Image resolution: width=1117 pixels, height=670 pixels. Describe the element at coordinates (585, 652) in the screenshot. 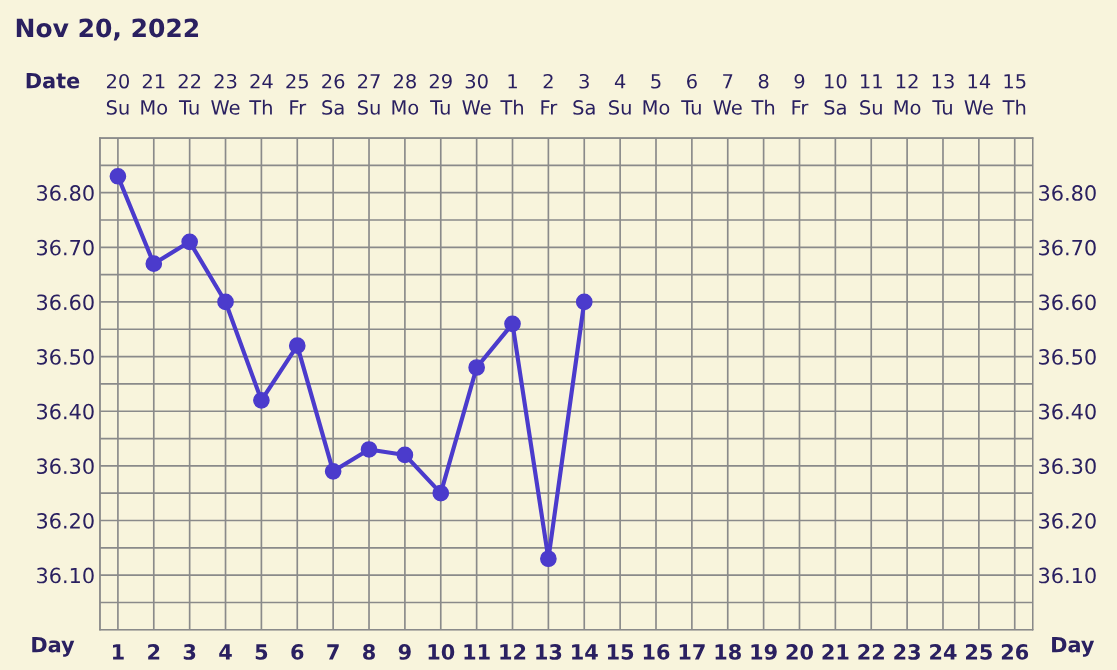

I see `x-tick-label: 14` at that location.